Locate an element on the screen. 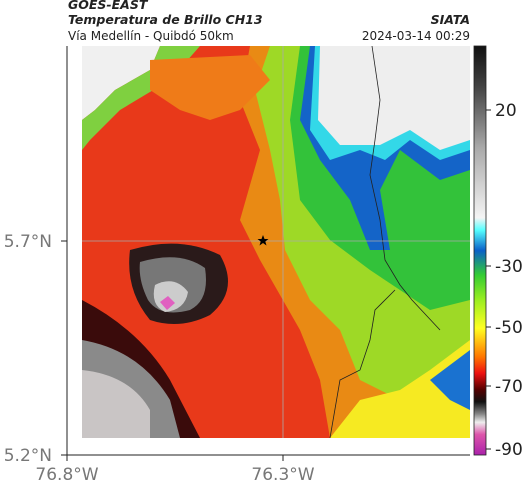  source: SIATA is located at coordinates (450, 19).